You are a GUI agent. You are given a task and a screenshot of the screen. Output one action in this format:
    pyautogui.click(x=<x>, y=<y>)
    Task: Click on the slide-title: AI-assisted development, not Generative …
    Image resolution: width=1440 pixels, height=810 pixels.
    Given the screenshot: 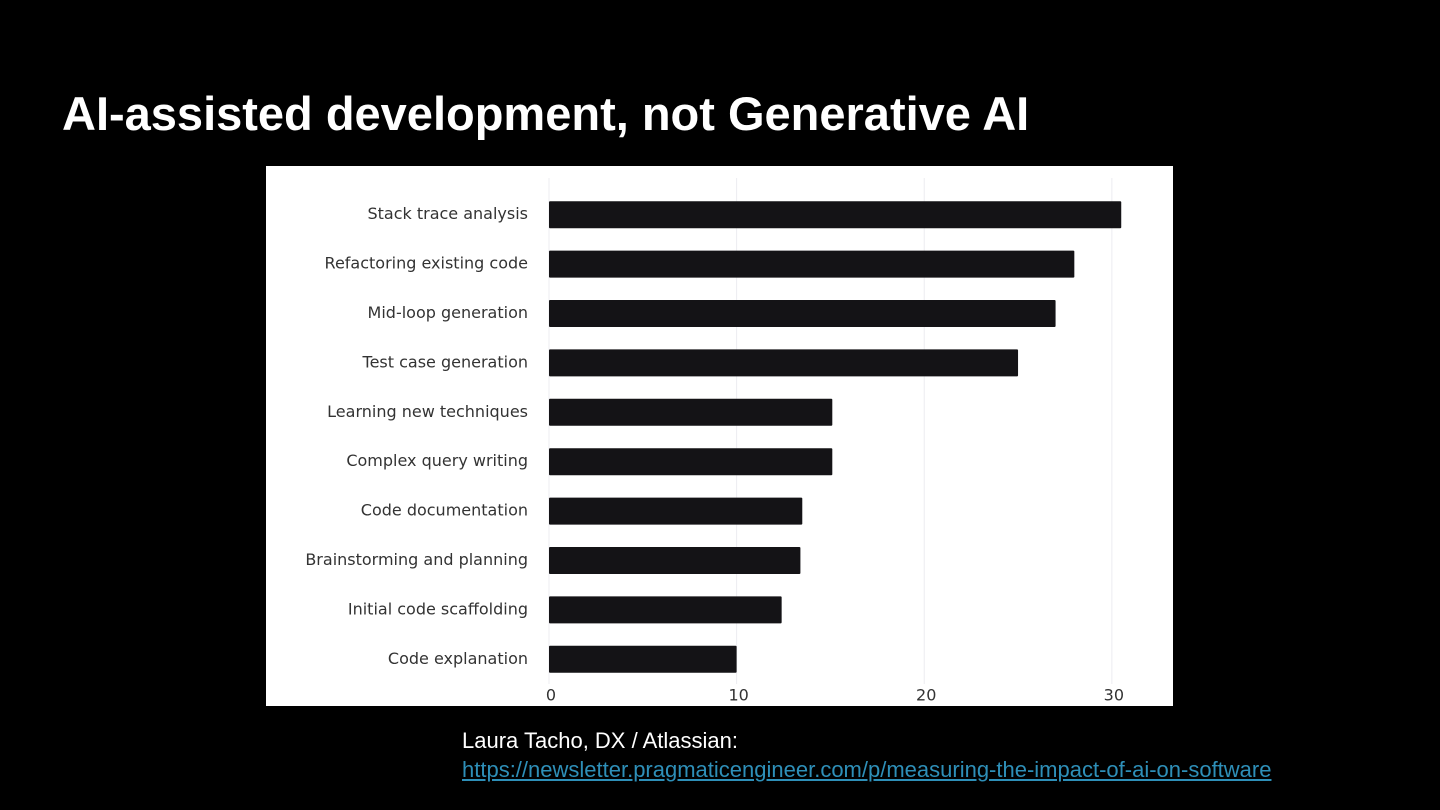 What is the action you would take?
    pyautogui.click(x=546, y=113)
    